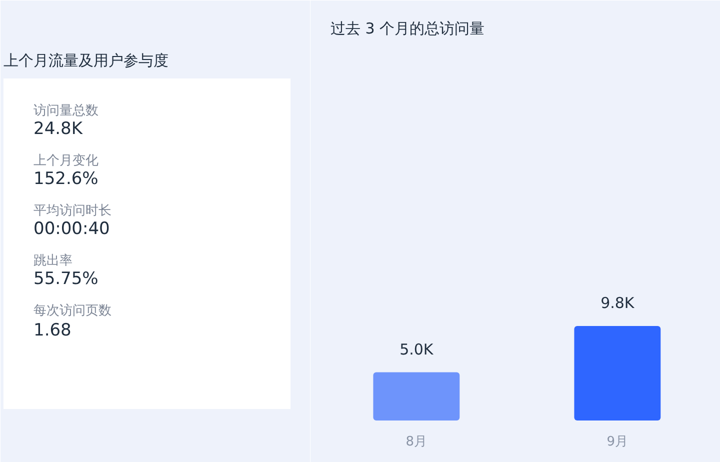 This screenshot has width=720, height=462. I want to click on chart-title: 过去 3 个月的总访问量, so click(407, 29).